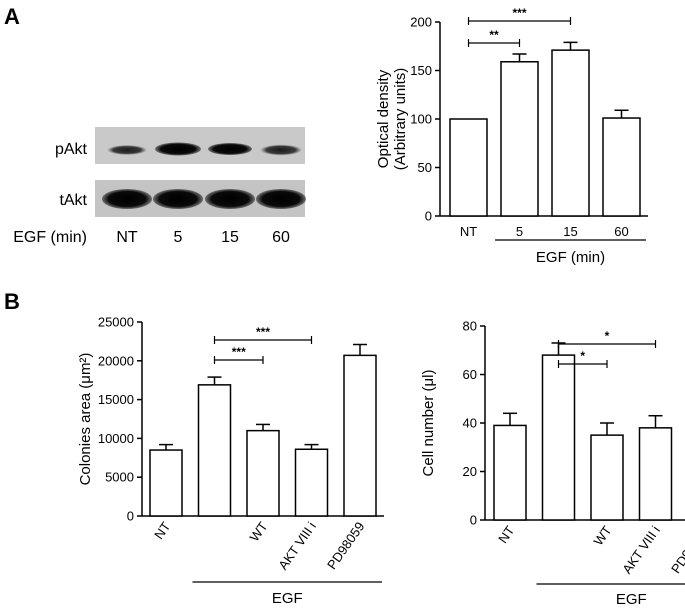 The image size is (685, 608). Describe the element at coordinates (119, 477) in the screenshot. I see `y-tick-label: 5000` at that location.